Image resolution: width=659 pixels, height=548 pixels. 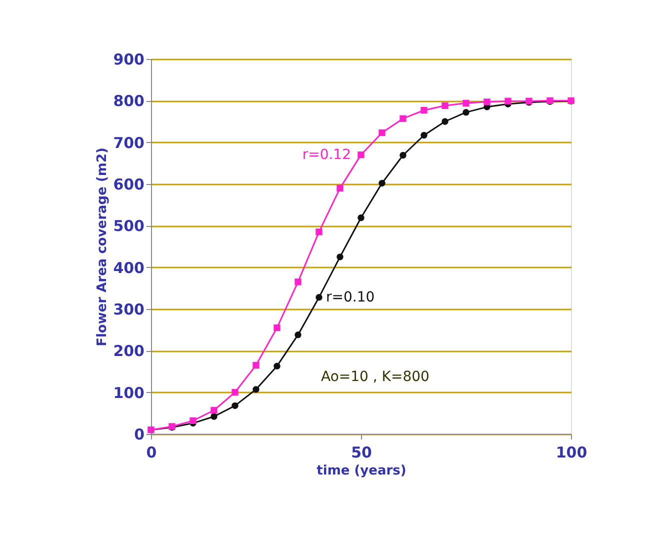 I want to click on y-tick-label: 500, so click(x=128, y=226).